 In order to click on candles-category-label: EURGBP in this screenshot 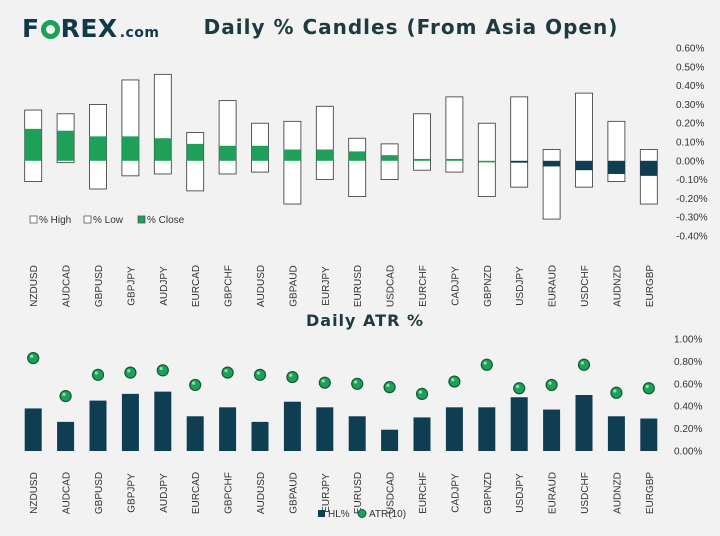, I will do `click(650, 286)`.